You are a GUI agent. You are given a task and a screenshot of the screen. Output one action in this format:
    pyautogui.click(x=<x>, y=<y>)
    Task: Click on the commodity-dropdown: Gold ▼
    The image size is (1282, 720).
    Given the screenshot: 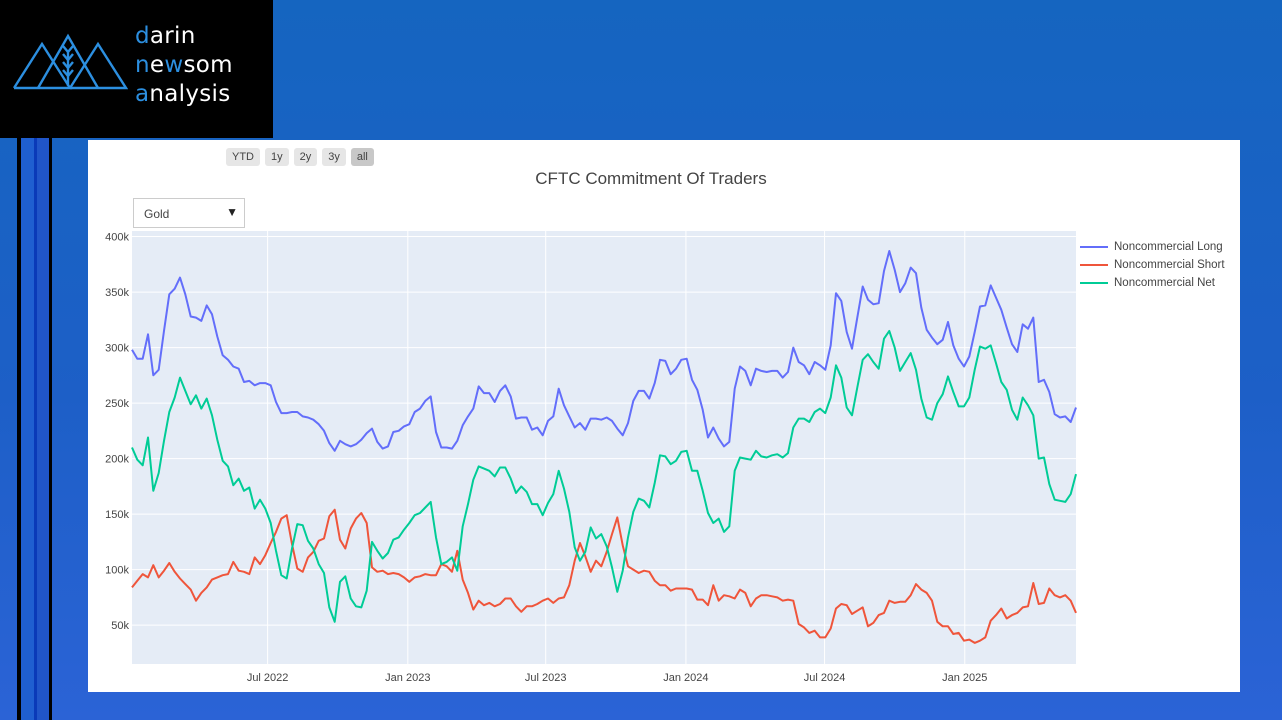 What is the action you would take?
    pyautogui.click(x=189, y=213)
    